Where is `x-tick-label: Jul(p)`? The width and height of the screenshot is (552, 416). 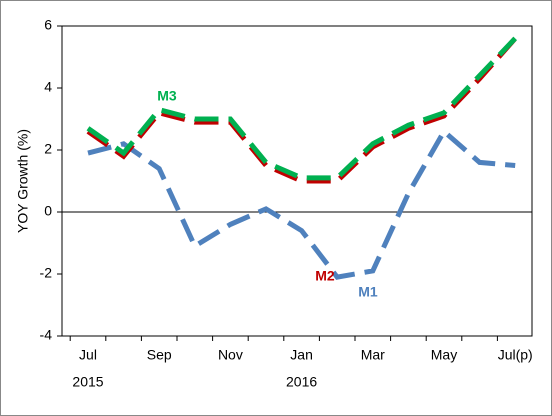 x-tick-label: Jul(p) is located at coordinates (515, 355).